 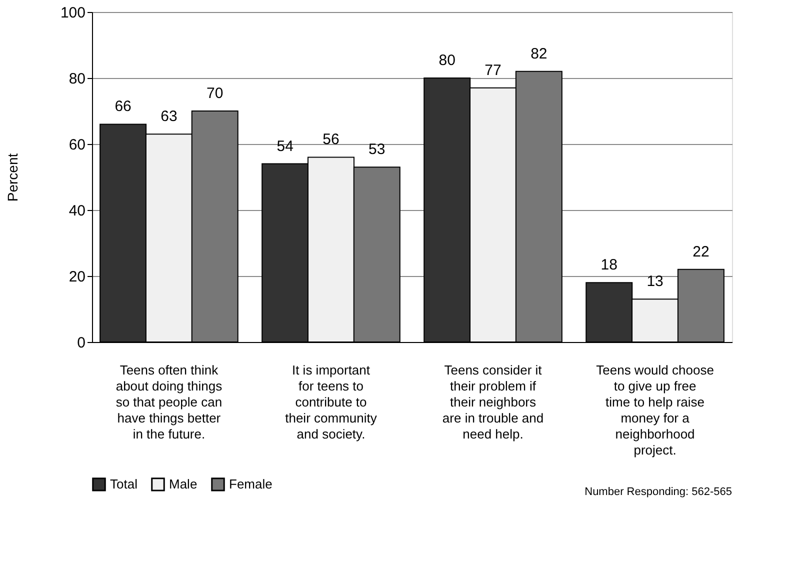 I want to click on y-tick-label: 60, so click(x=77, y=145).